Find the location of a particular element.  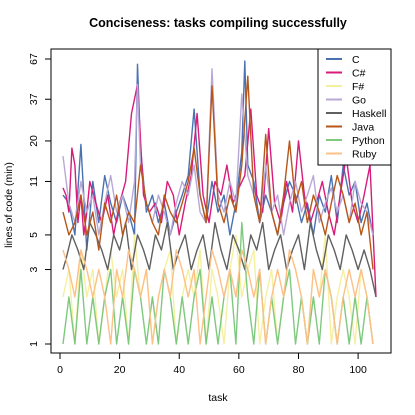

legend-entry: Go is located at coordinates (359, 101).